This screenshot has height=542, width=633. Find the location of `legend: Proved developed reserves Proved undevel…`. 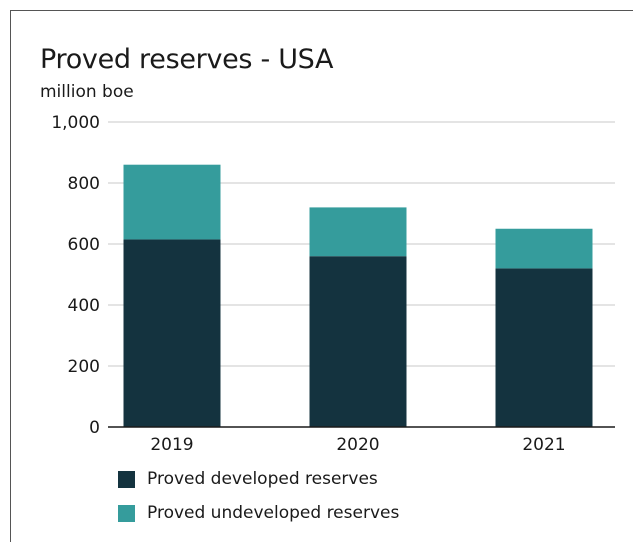

legend: Proved developed reserves Proved undevel… is located at coordinates (258, 496).